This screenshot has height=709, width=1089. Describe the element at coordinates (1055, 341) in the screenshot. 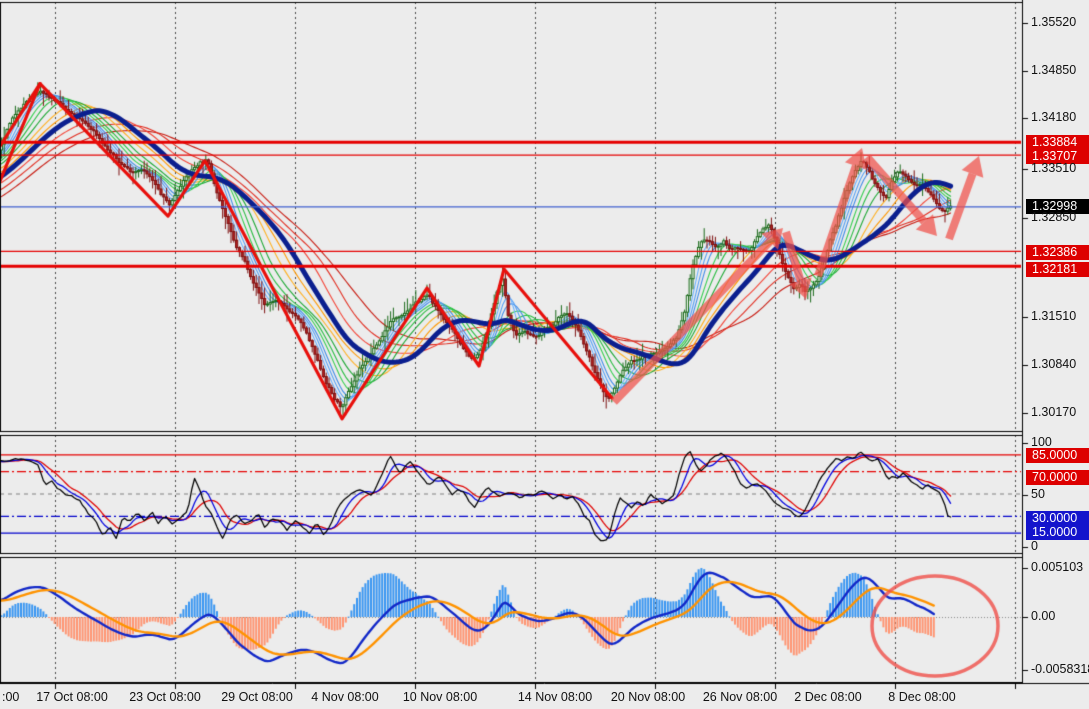

I see `price-axis` at that location.